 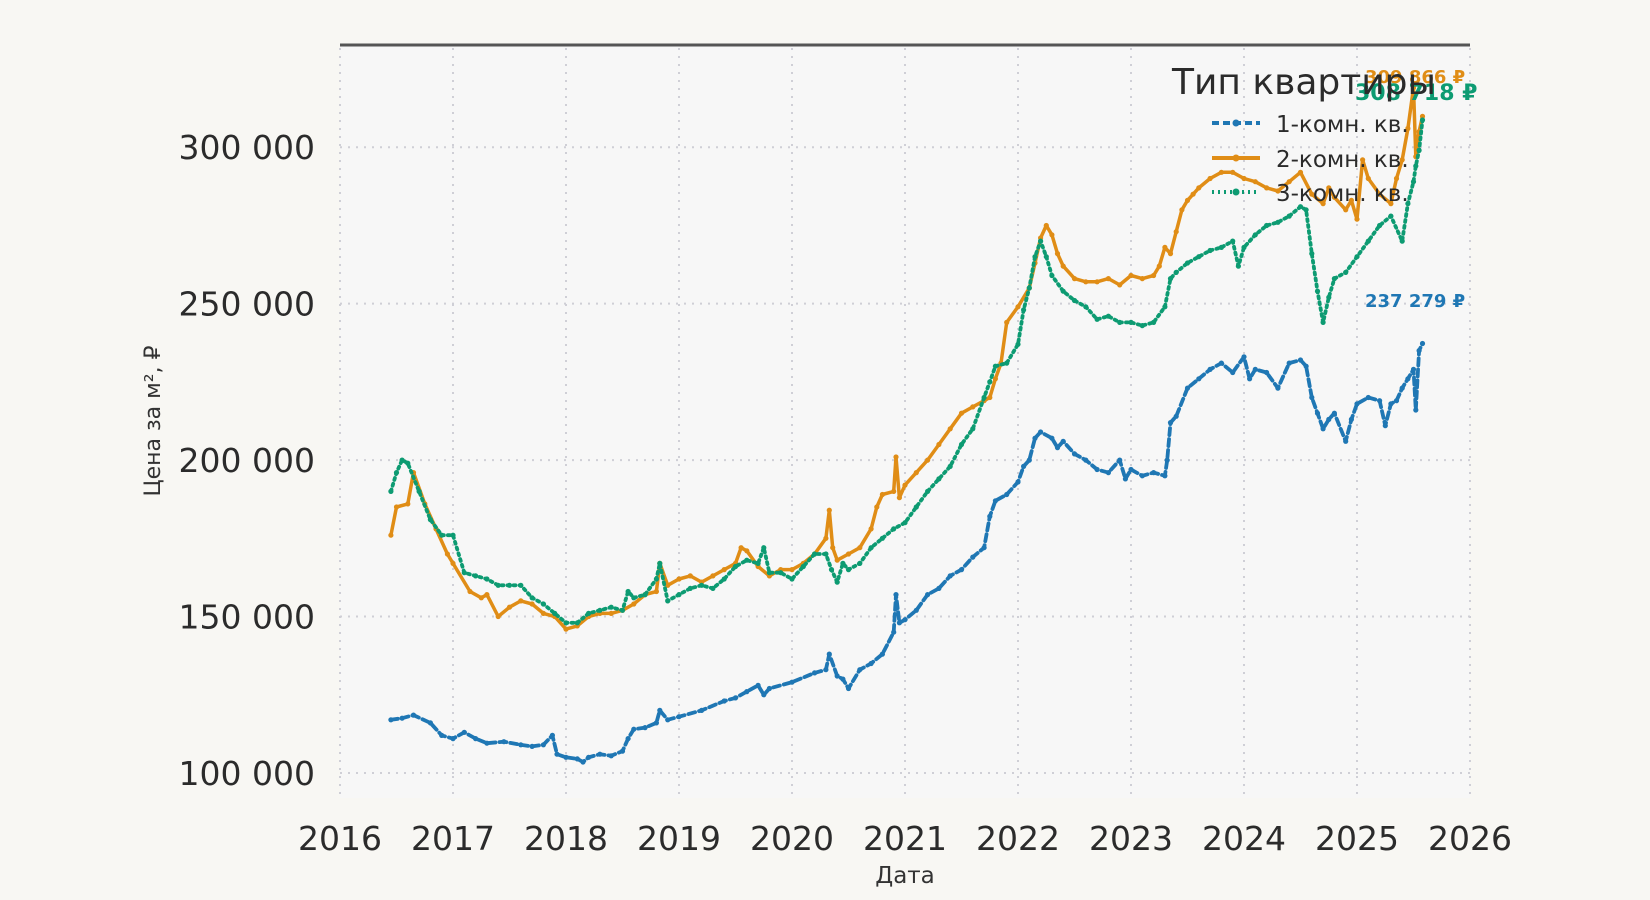 I want to click on legend-marker, so click(x=1236, y=158).